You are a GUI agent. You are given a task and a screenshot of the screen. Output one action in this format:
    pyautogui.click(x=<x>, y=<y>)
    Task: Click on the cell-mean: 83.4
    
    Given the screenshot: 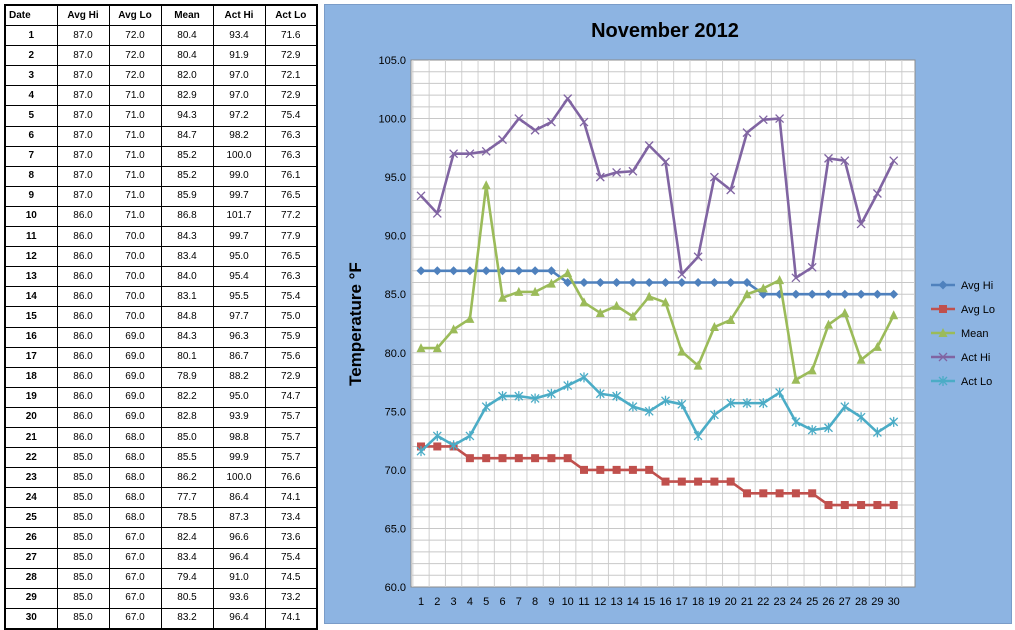 What is the action you would take?
    pyautogui.click(x=187, y=257)
    